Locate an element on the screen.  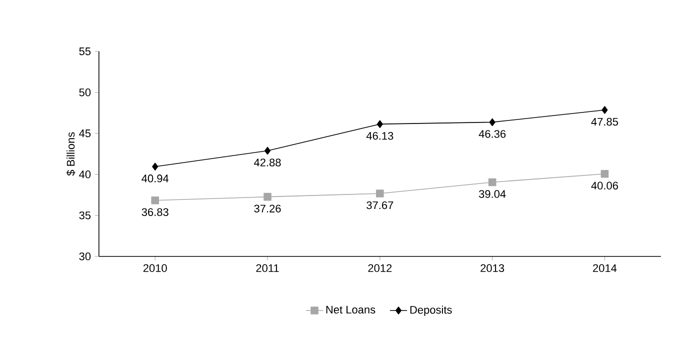
data-label: 46.36 is located at coordinates (492, 134).